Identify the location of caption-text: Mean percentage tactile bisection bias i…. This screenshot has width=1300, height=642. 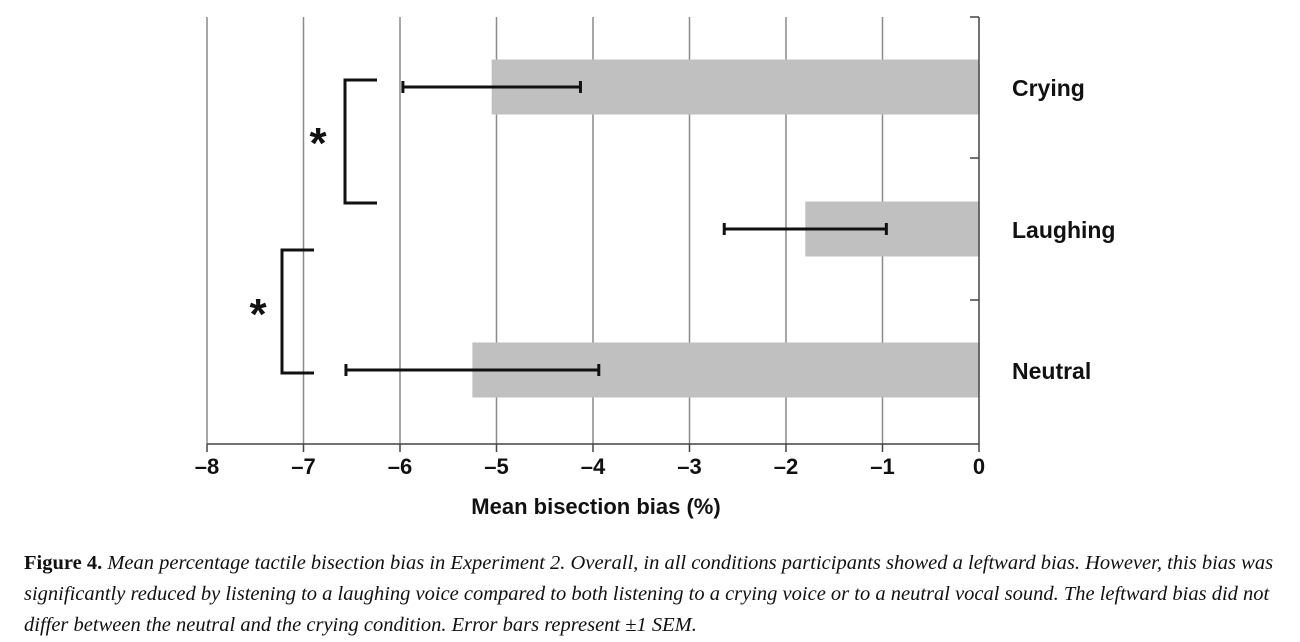
(649, 594).